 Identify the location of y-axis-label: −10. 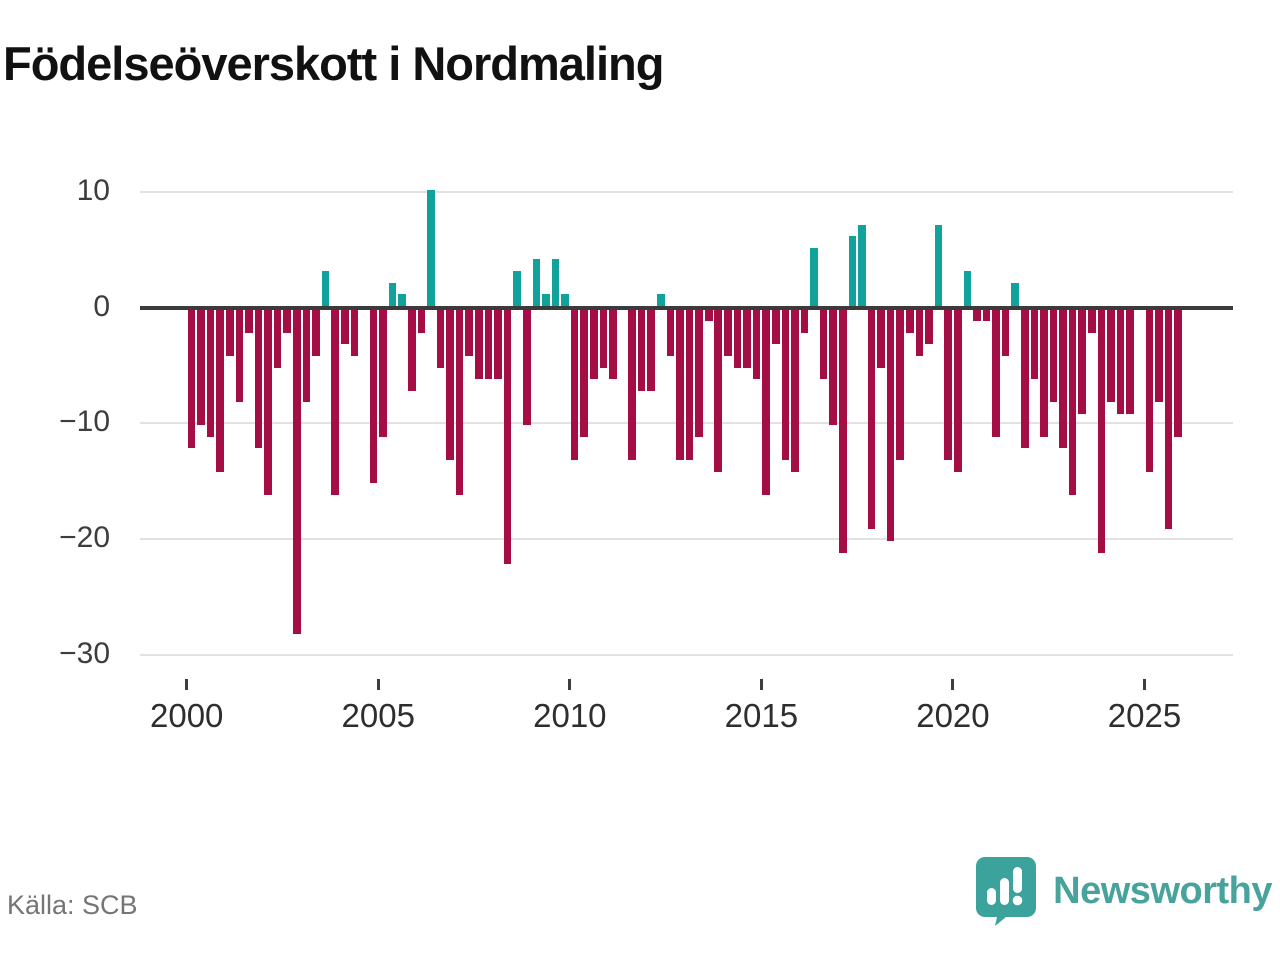
(84, 422).